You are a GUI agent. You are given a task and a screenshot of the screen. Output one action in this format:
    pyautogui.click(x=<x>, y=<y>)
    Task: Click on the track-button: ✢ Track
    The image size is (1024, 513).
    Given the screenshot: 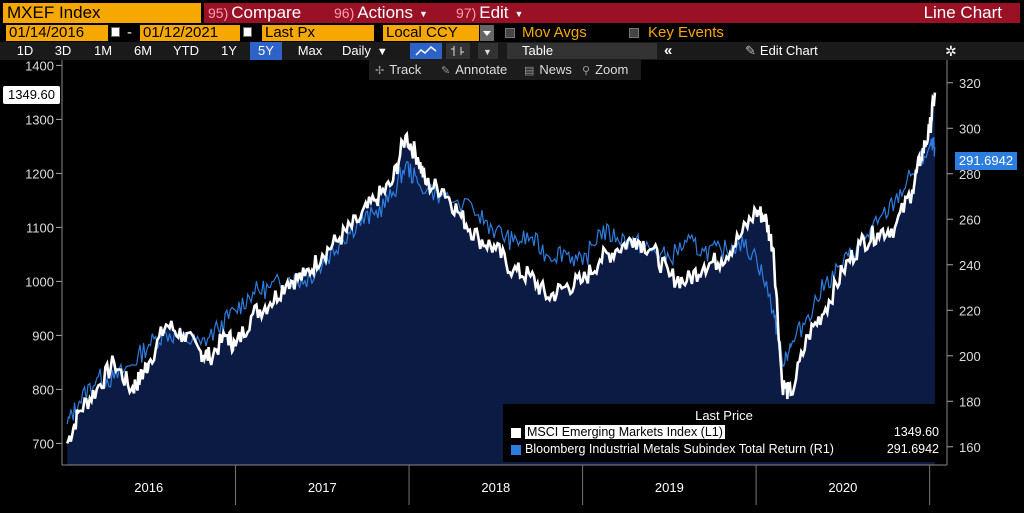 What is the action you would take?
    pyautogui.click(x=398, y=70)
    